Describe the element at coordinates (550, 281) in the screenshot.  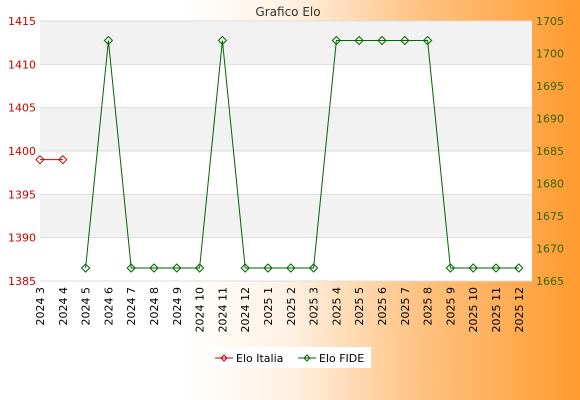
I see `y-right-tick-label: 1665` at that location.